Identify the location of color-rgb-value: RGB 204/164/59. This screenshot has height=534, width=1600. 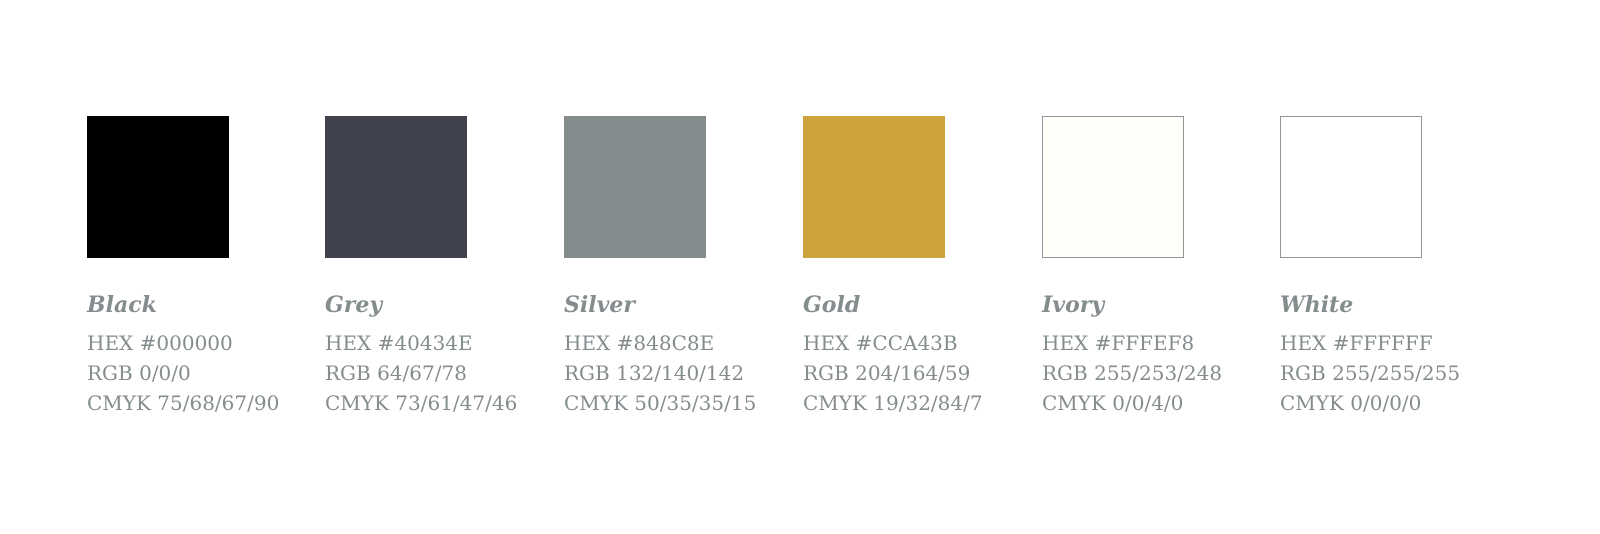
(887, 373).